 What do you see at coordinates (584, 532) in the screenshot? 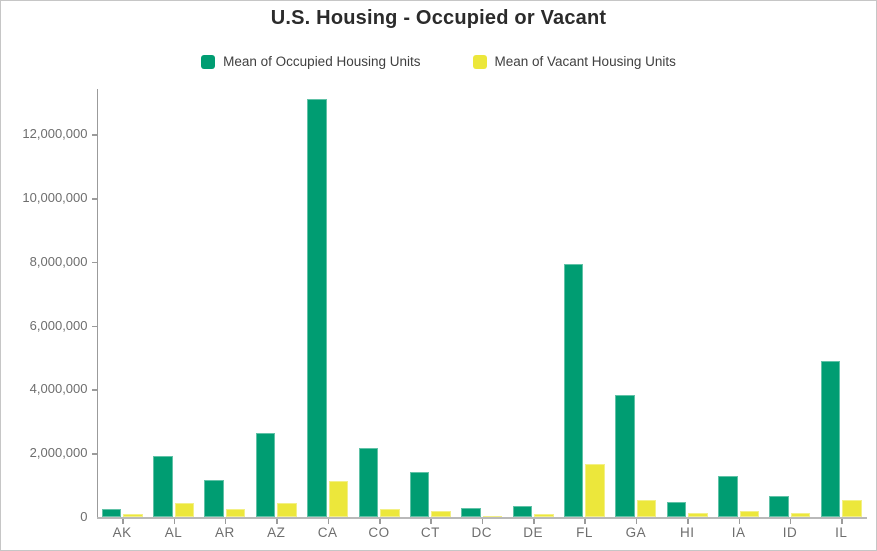
I see `x-axis-label-fl: FL` at bounding box center [584, 532].